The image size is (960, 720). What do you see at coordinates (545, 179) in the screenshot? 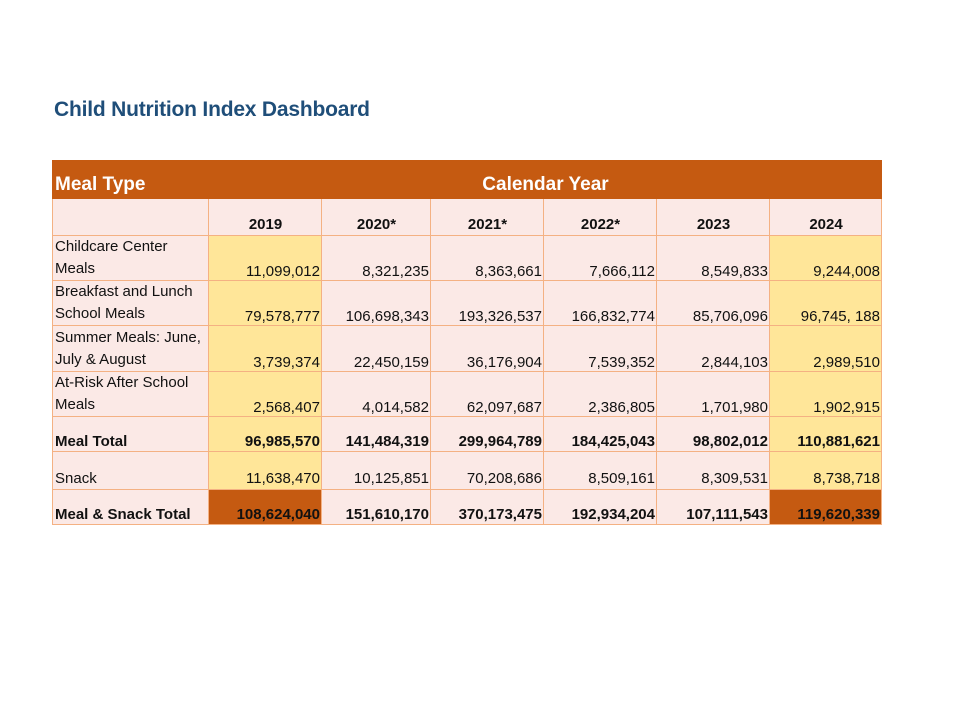
I see `calendar-year-header: Calendar Year` at bounding box center [545, 179].